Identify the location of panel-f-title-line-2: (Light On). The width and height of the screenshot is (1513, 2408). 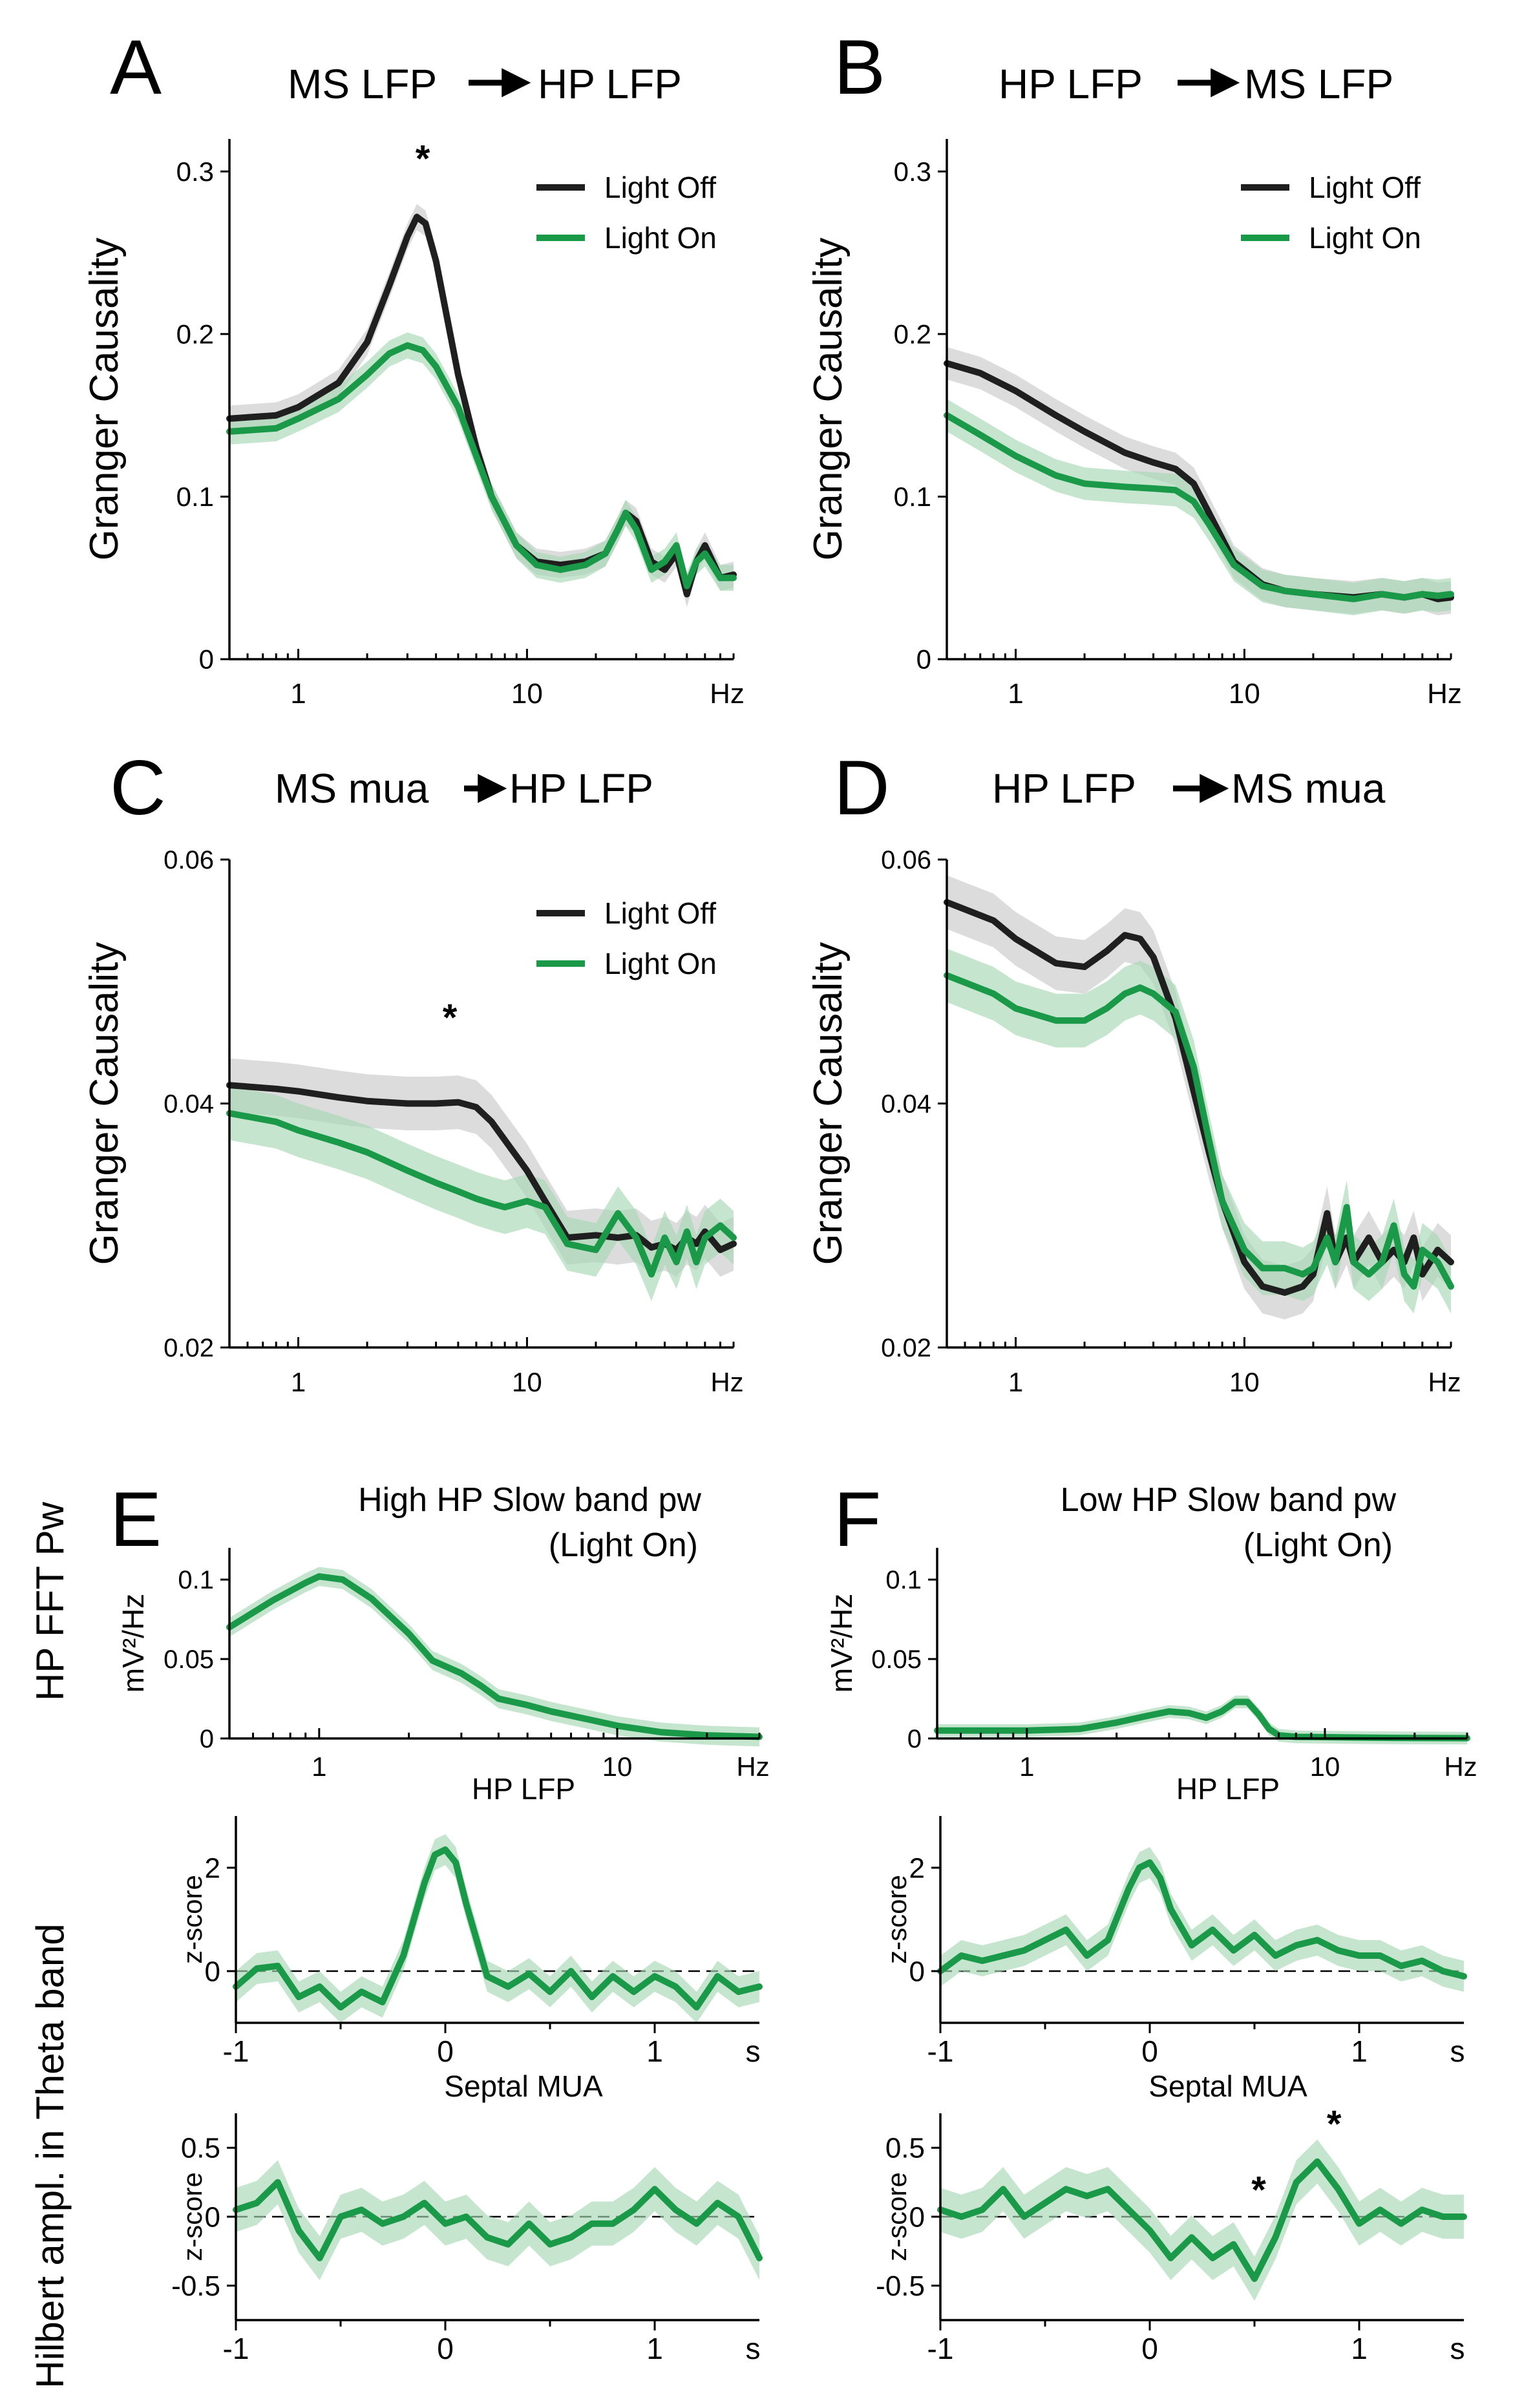
(1318, 1545).